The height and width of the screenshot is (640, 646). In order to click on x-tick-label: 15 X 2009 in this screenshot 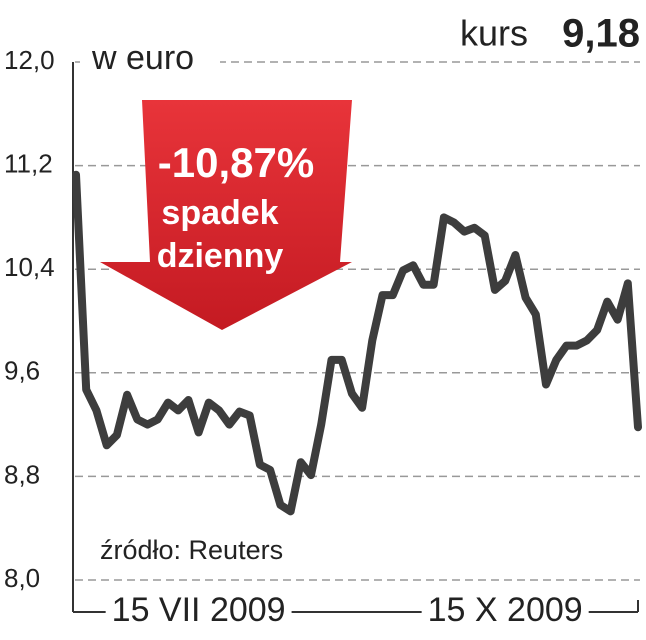, I will do `click(505, 610)`.